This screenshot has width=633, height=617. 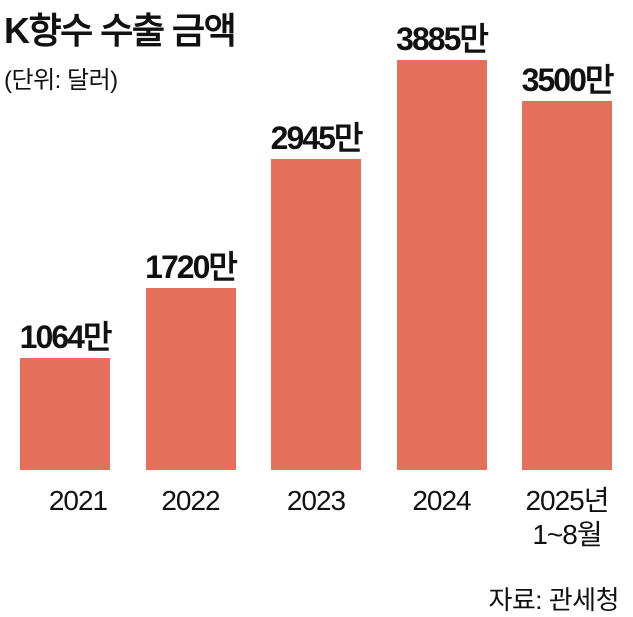 I want to click on x-tick-label: 2022, so click(x=190, y=500).